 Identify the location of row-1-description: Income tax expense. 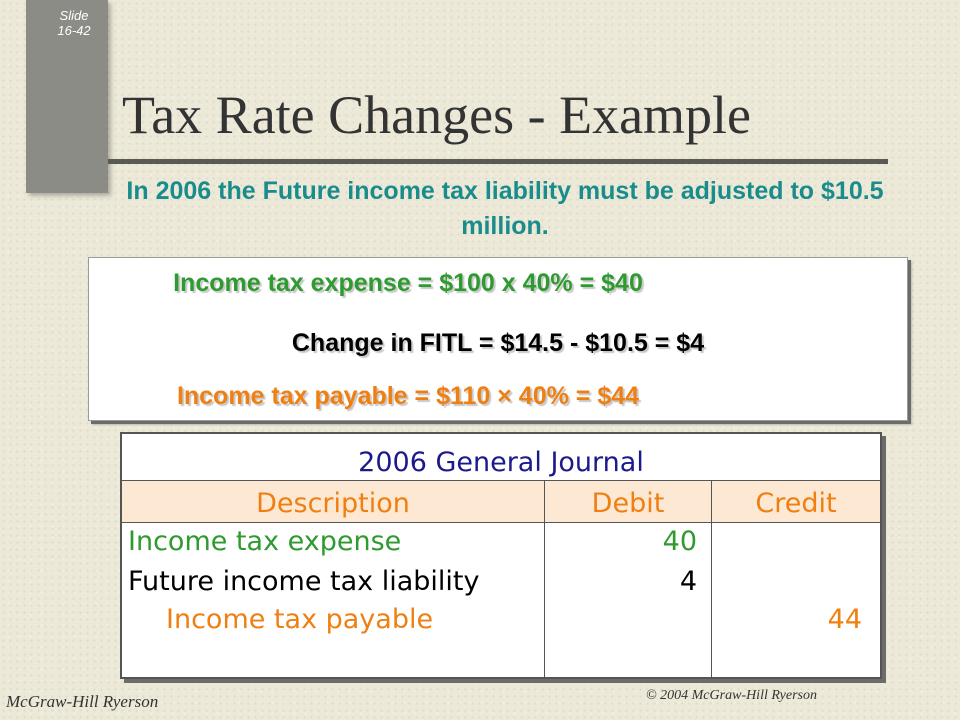
(265, 541).